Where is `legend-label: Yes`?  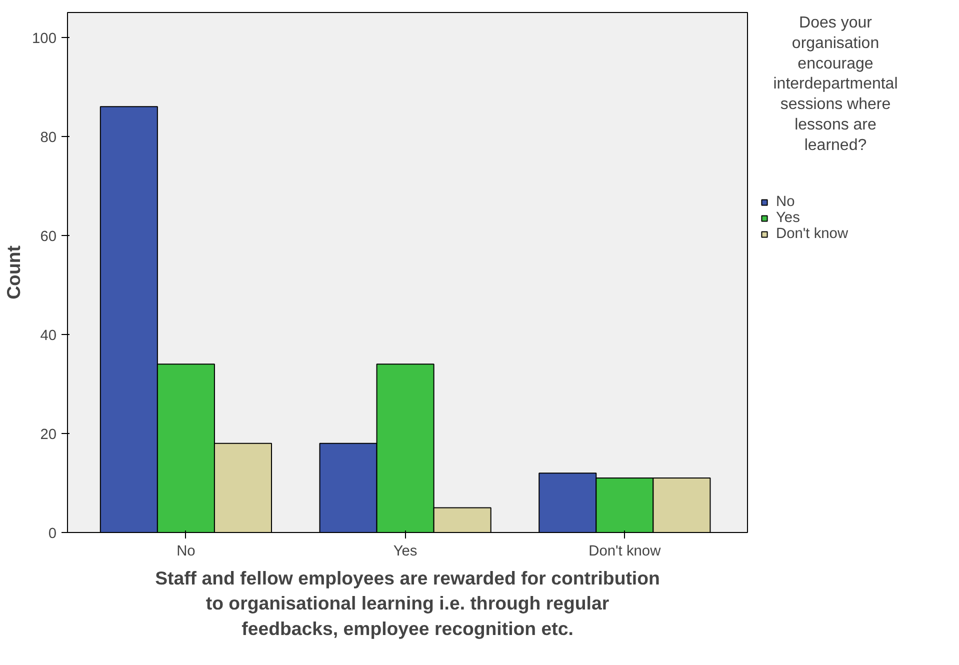 legend-label: Yes is located at coordinates (788, 218).